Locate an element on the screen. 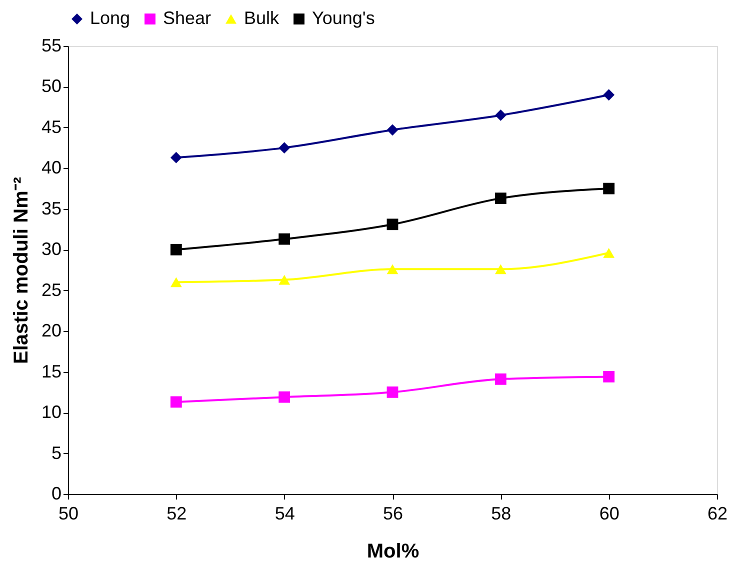 This screenshot has height=571, width=748. y-tick-label: 50 is located at coordinates (51, 86).